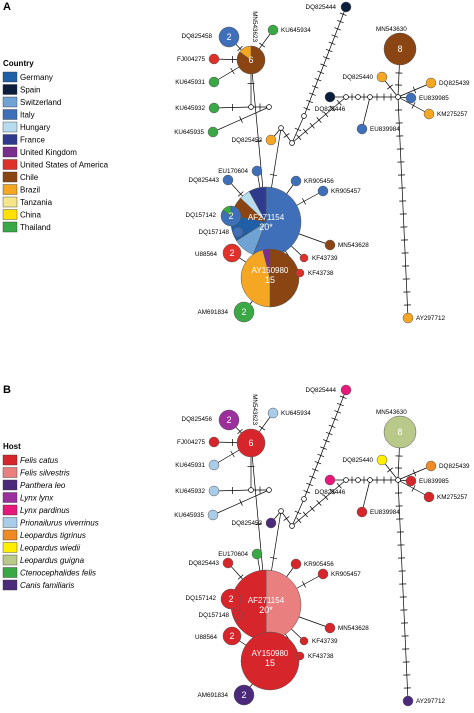  What do you see at coordinates (213, 312) in the screenshot?
I see `haplotype-label: AM691834` at bounding box center [213, 312].